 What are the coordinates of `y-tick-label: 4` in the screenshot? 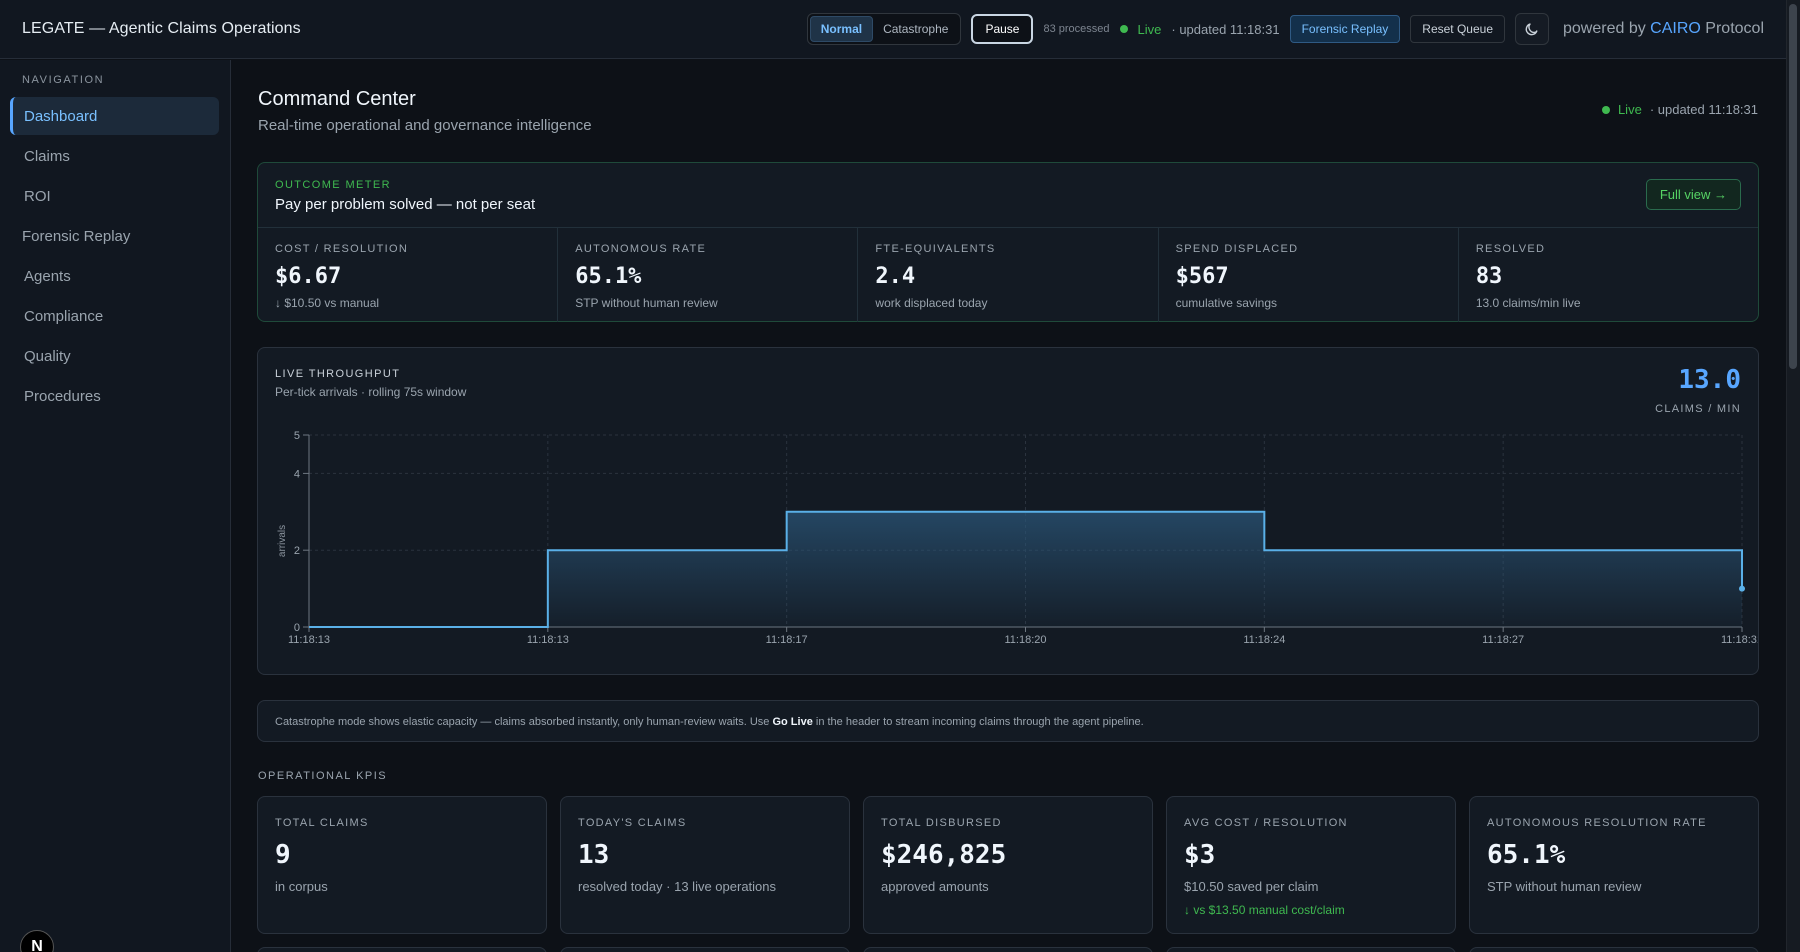 It's located at (297, 474).